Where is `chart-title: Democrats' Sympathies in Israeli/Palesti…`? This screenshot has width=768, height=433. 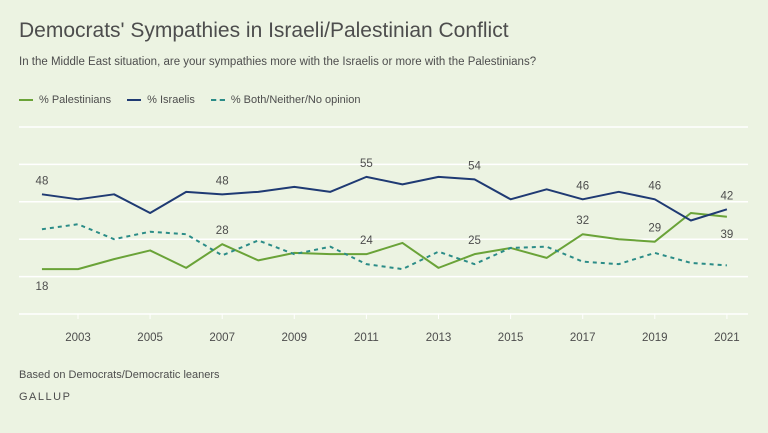 chart-title: Democrats' Sympathies in Israeli/Palesti… is located at coordinates (264, 30).